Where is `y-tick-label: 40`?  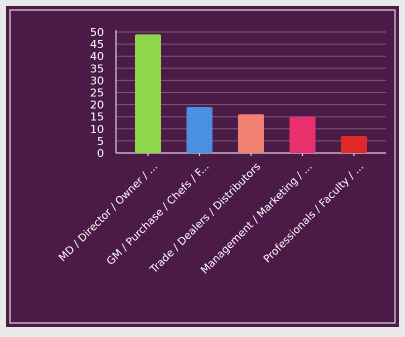
y-tick-label: 40 is located at coordinates (97, 56).